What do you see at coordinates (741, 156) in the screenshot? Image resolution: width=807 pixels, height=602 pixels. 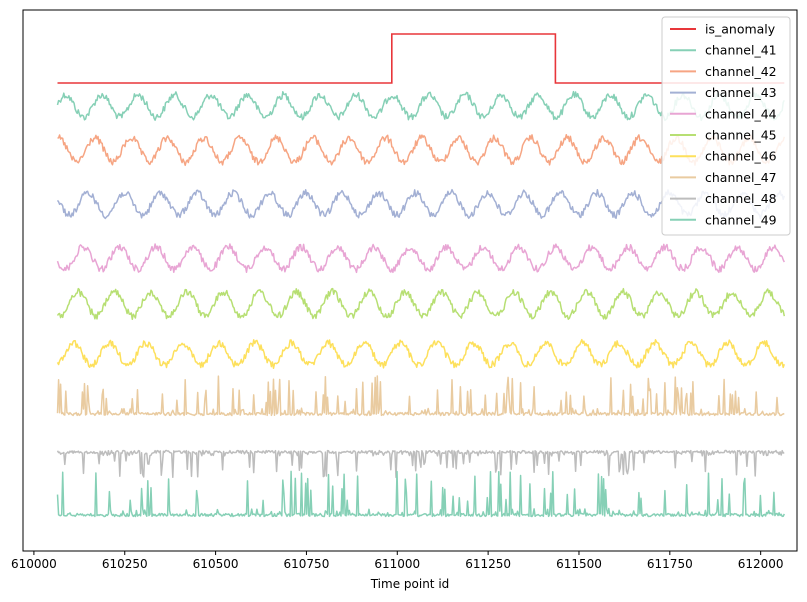 I see `legend-label: channel_46` at bounding box center [741, 156].